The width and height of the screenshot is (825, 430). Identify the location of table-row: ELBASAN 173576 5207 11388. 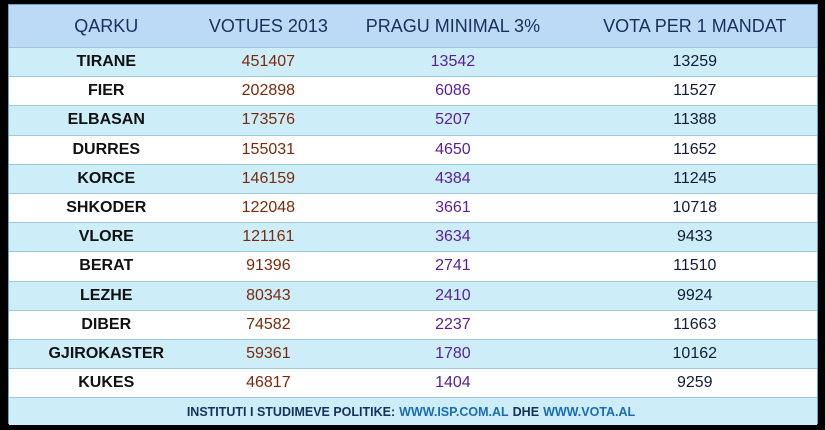
(413, 120).